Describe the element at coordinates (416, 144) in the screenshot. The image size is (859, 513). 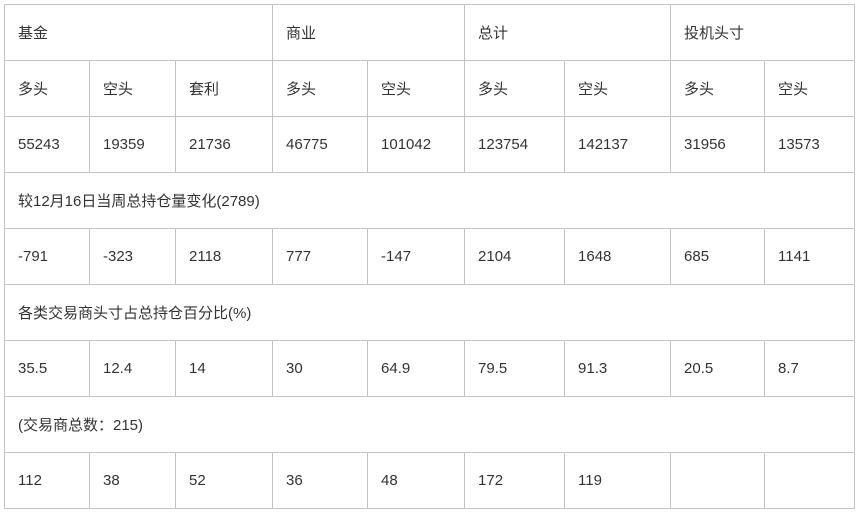
I see `table-cell: 101042` at that location.